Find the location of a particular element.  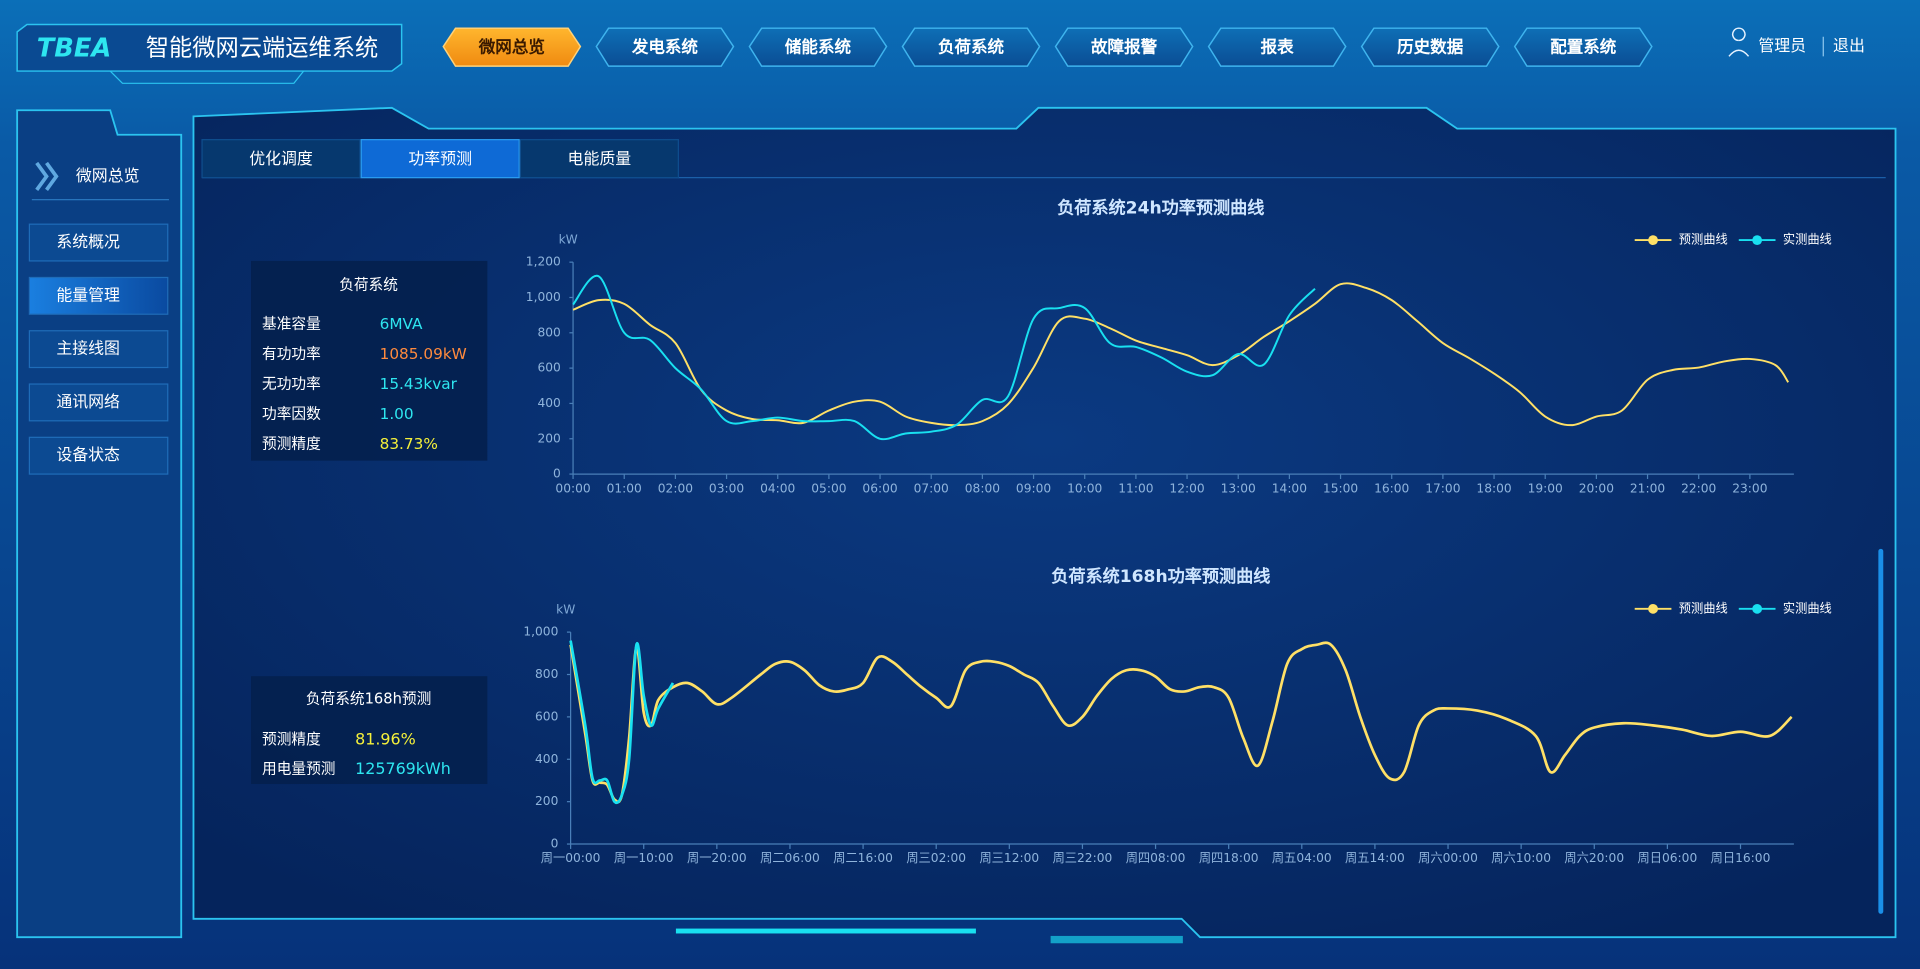

nav-label: 微网总览 is located at coordinates (511, 46).